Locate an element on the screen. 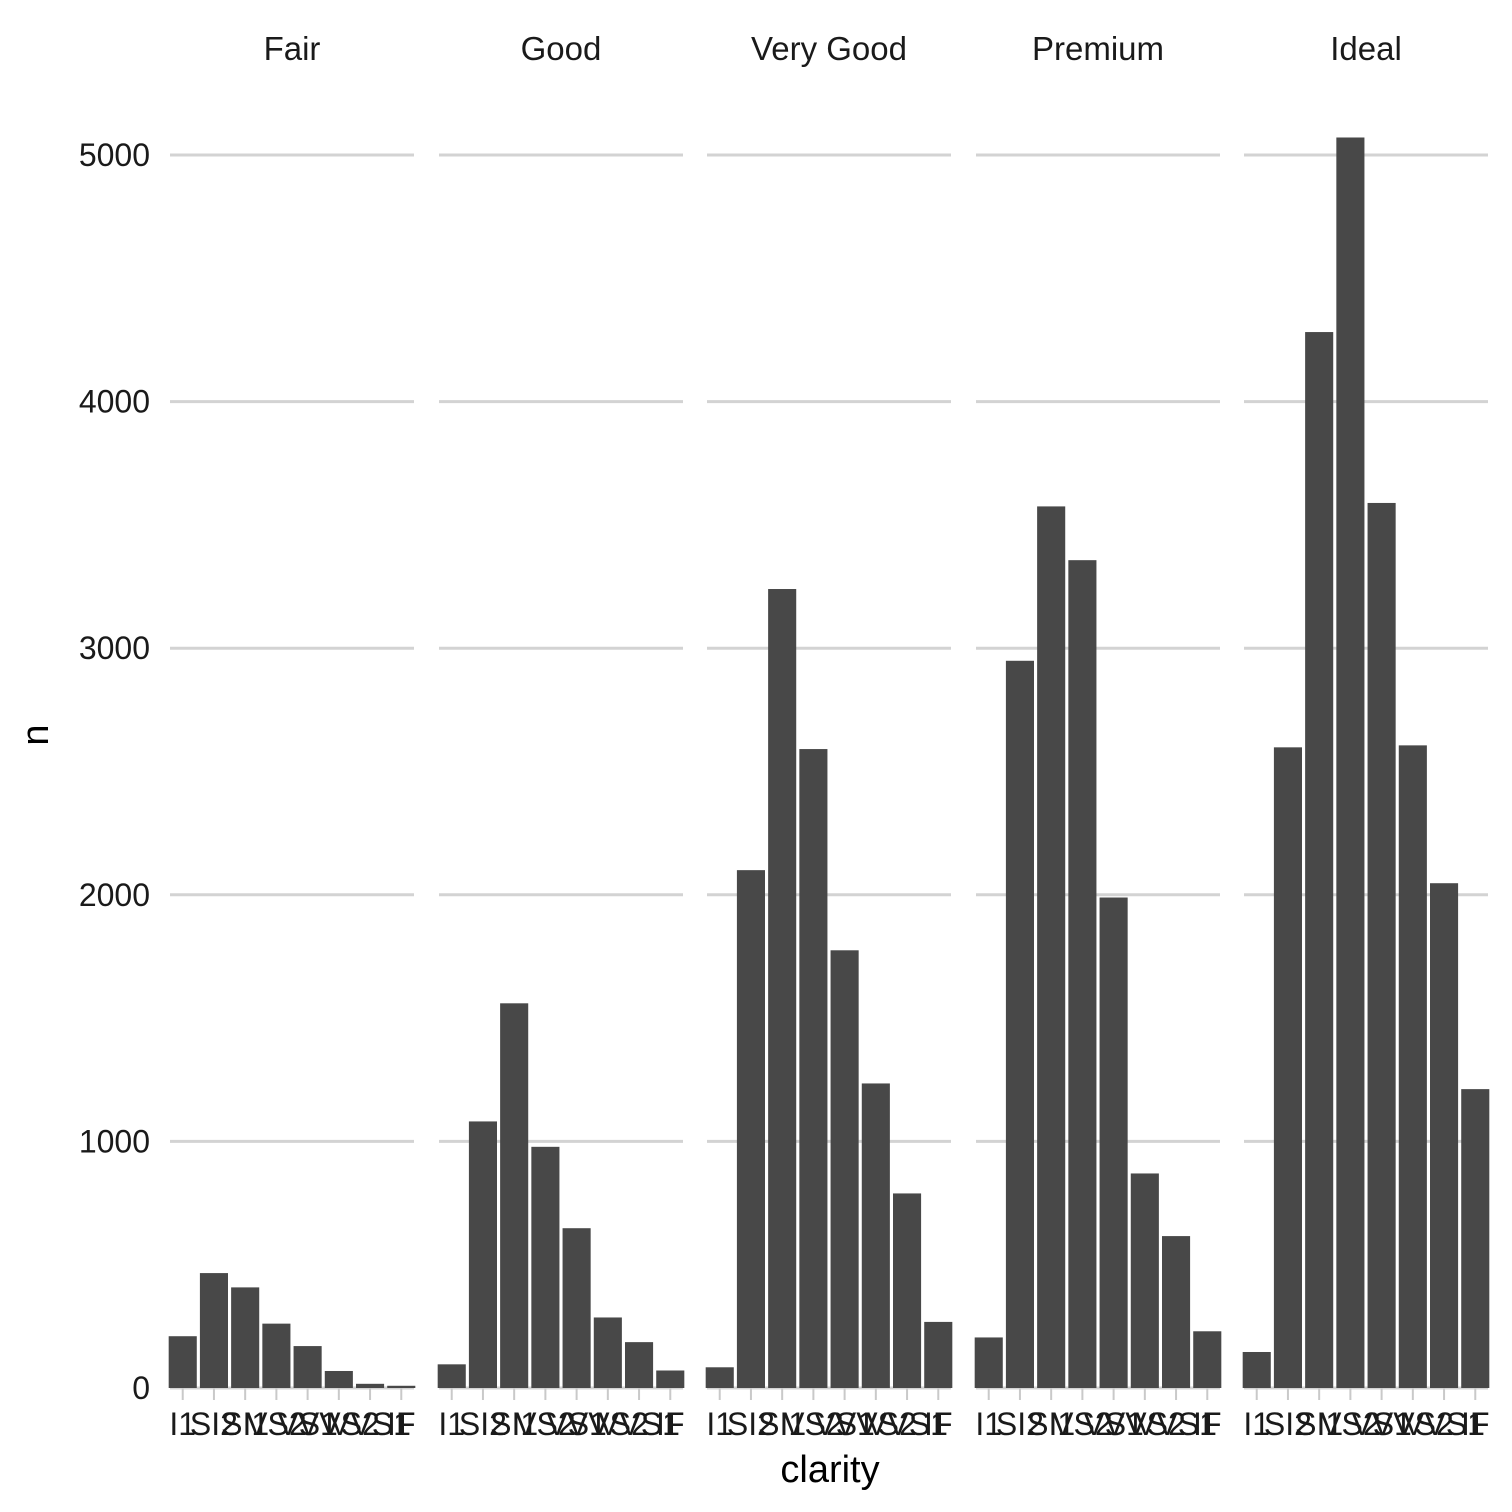 The height and width of the screenshot is (1512, 1512). y-tick-label: 2000 is located at coordinates (114, 895).